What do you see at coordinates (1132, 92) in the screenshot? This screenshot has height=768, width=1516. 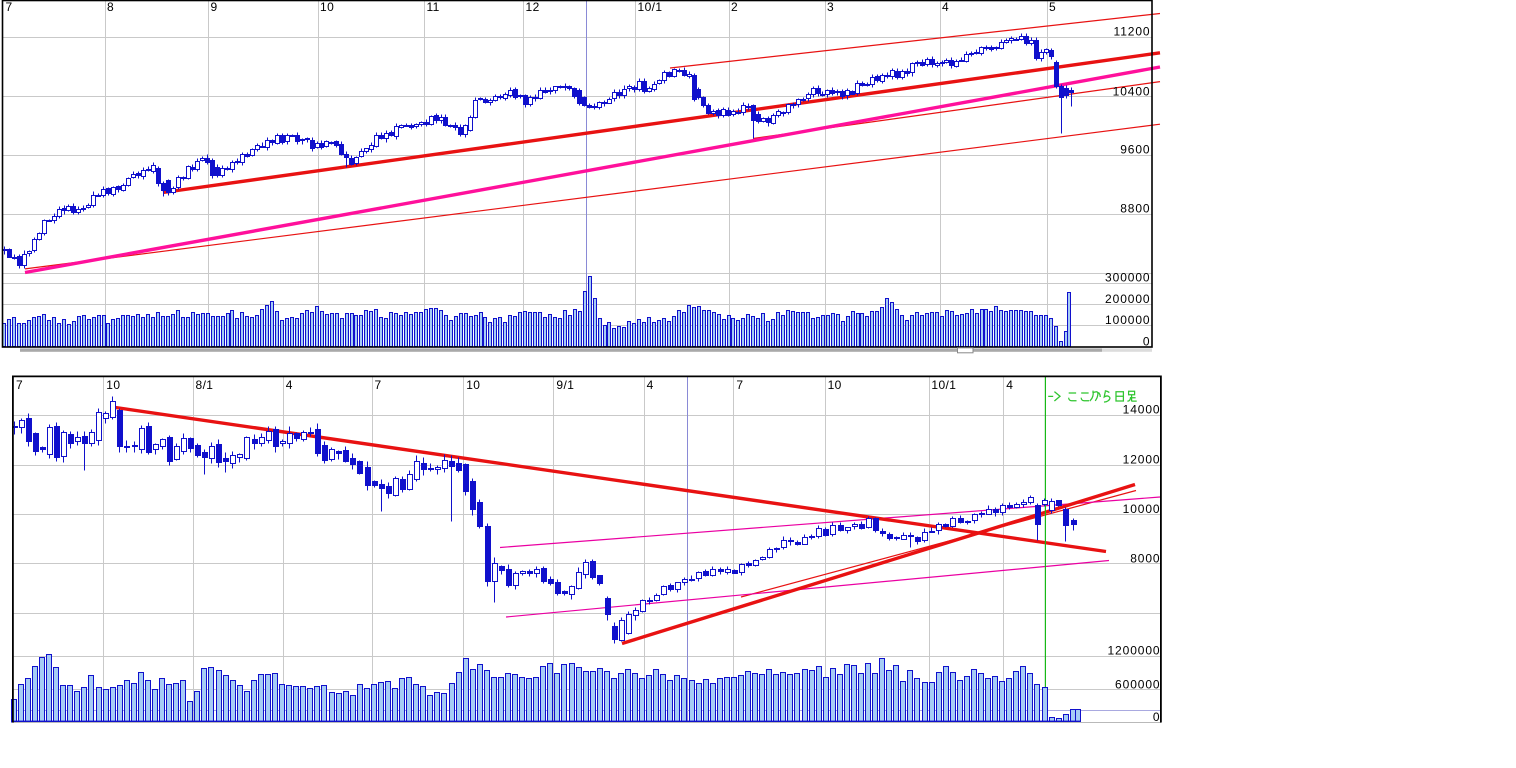 I see `svg-text: 10400` at bounding box center [1132, 92].